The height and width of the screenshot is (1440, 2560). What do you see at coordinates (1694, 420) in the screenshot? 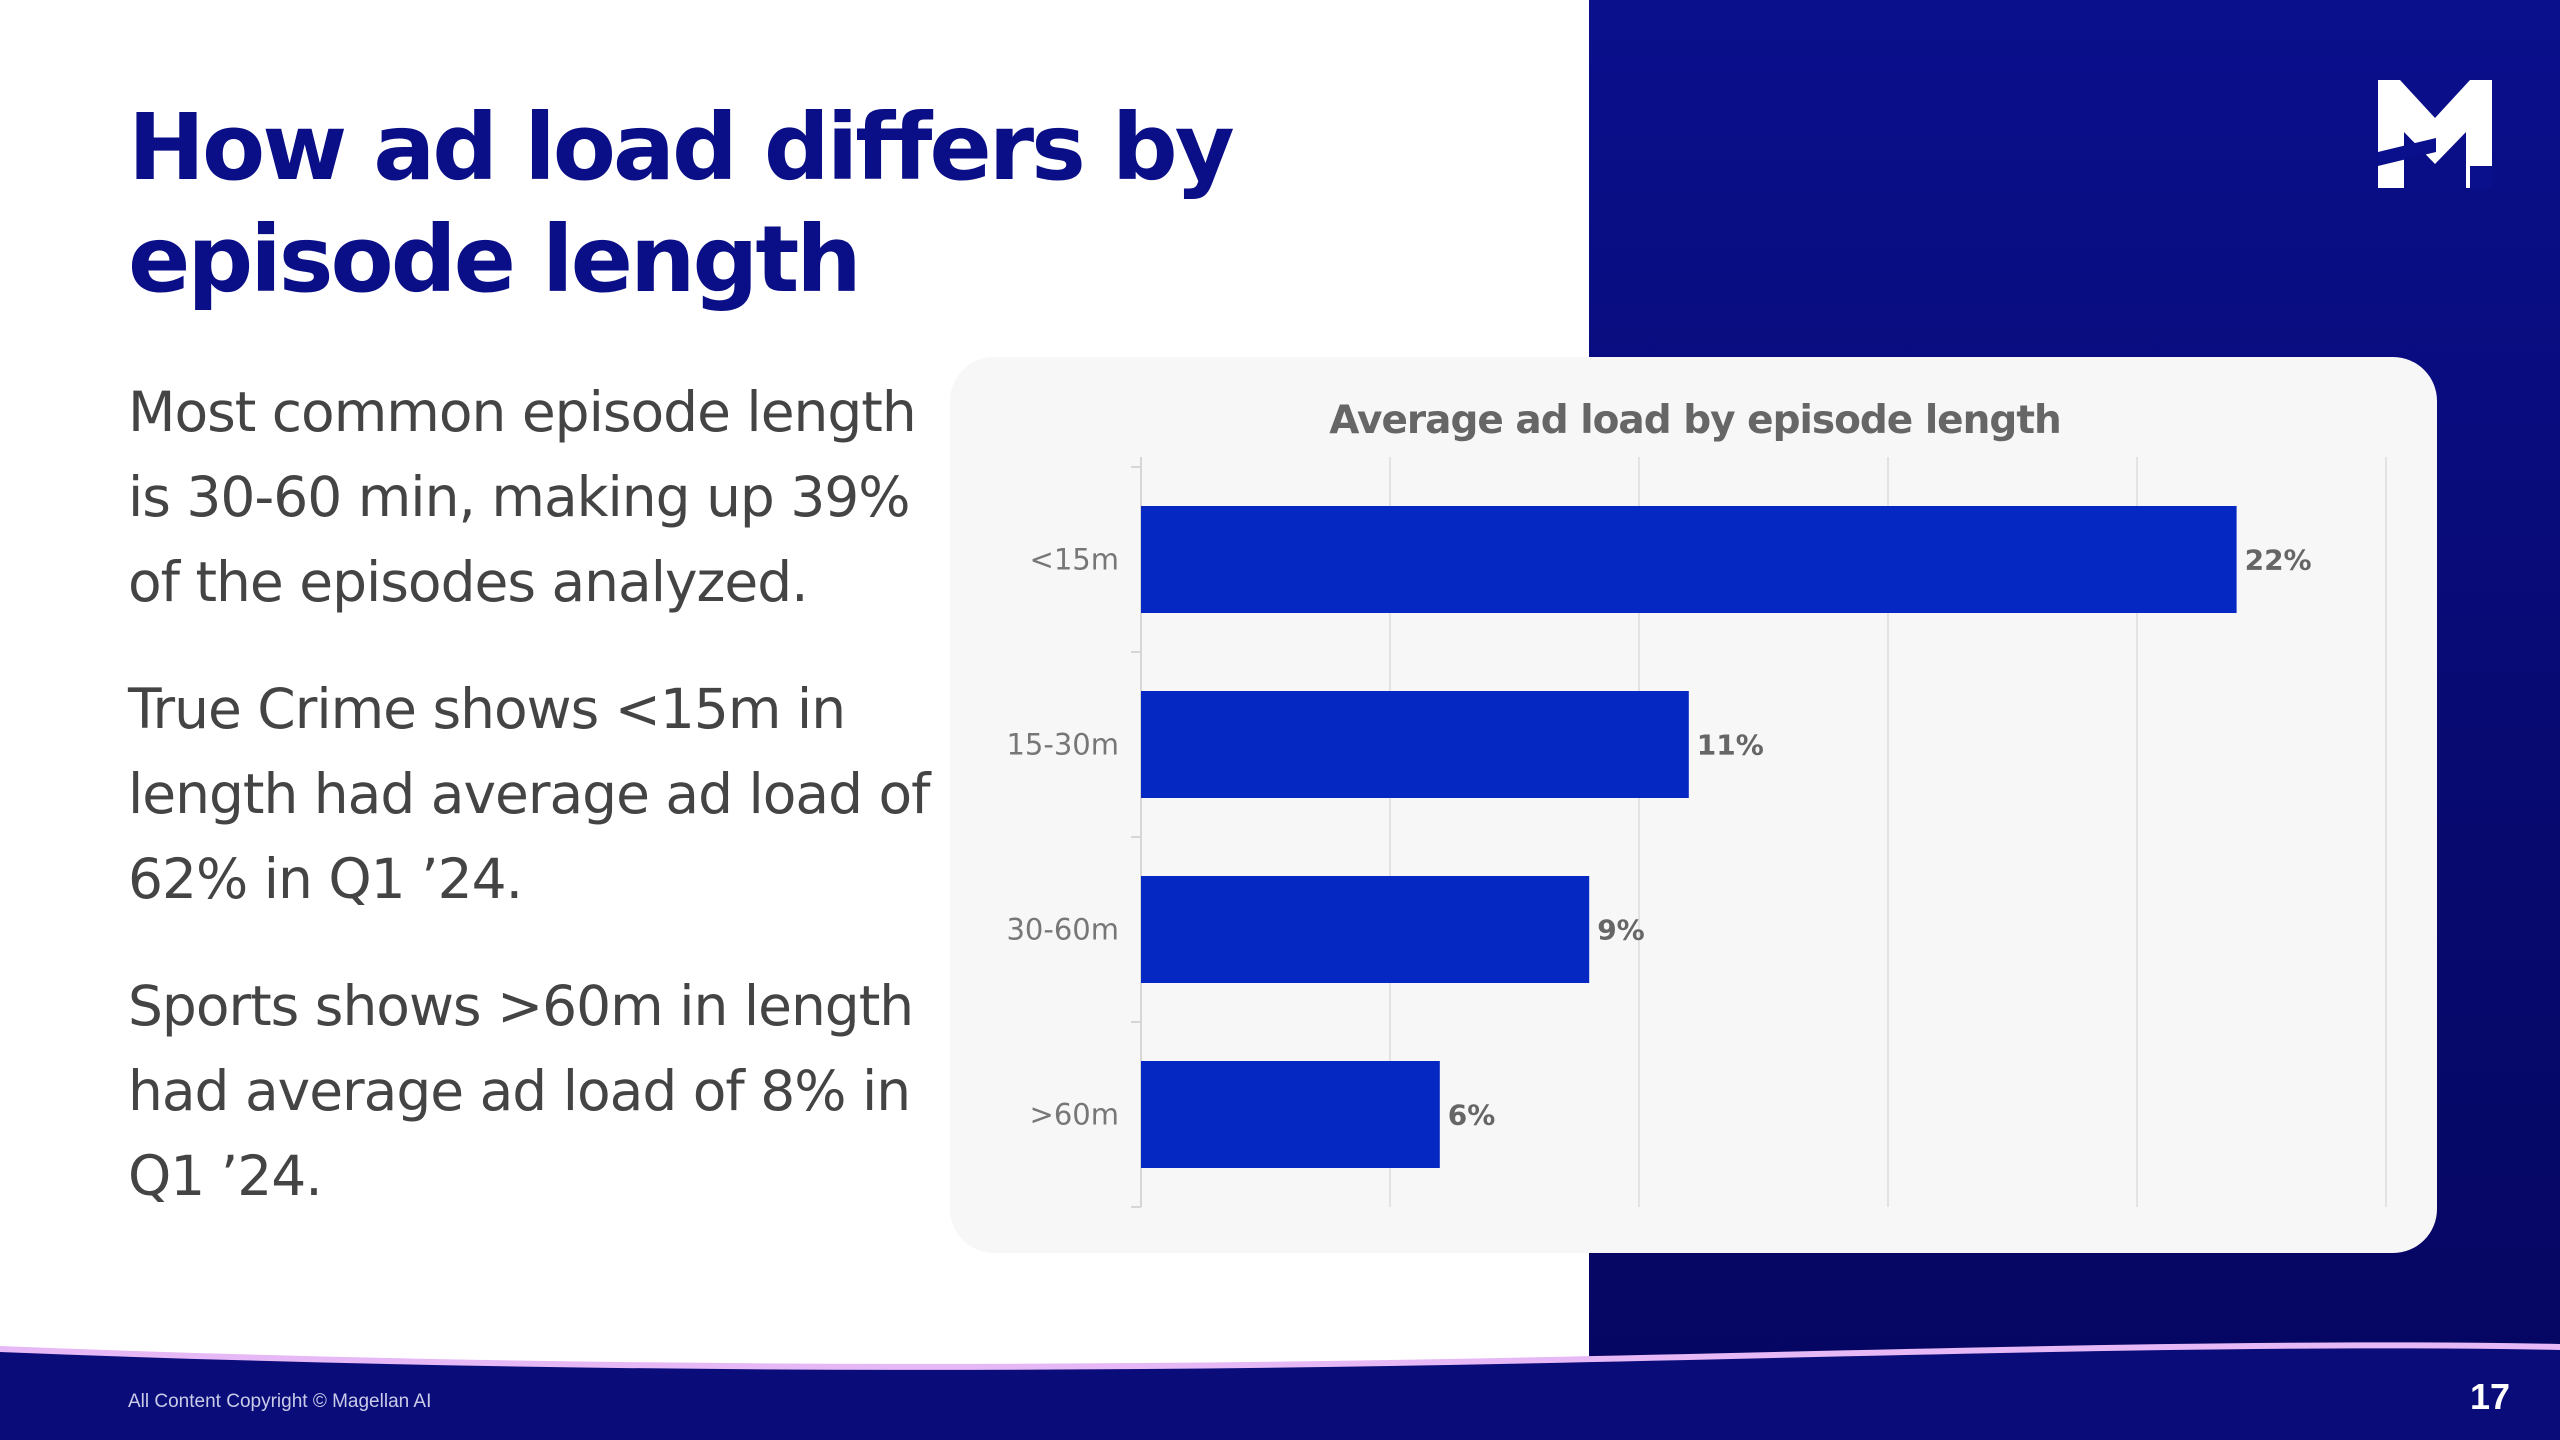
I see `chart-title: Average ad load by episode length` at bounding box center [1694, 420].